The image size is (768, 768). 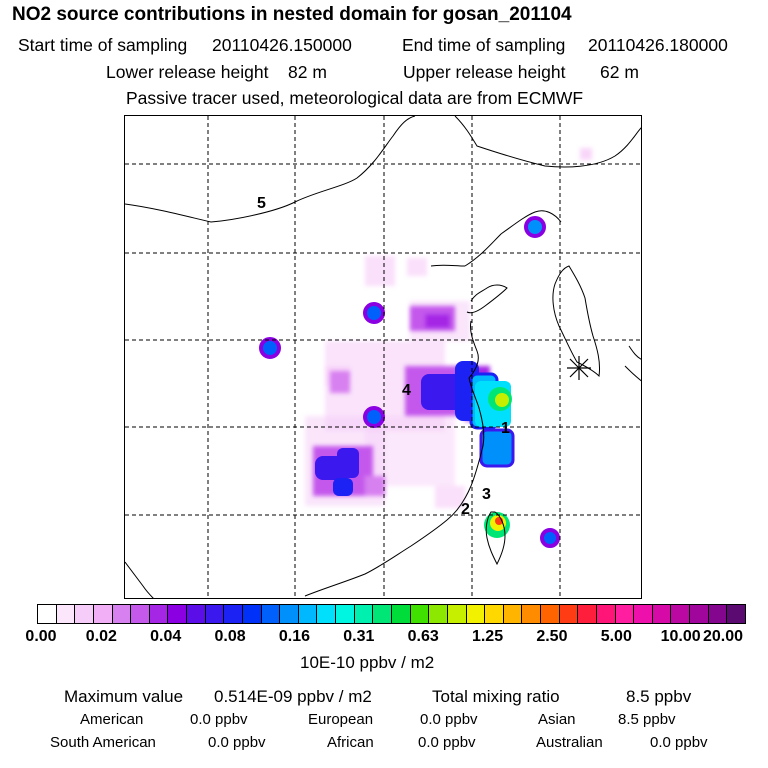 I want to click on cluster-label-3: 3, so click(x=486, y=494).